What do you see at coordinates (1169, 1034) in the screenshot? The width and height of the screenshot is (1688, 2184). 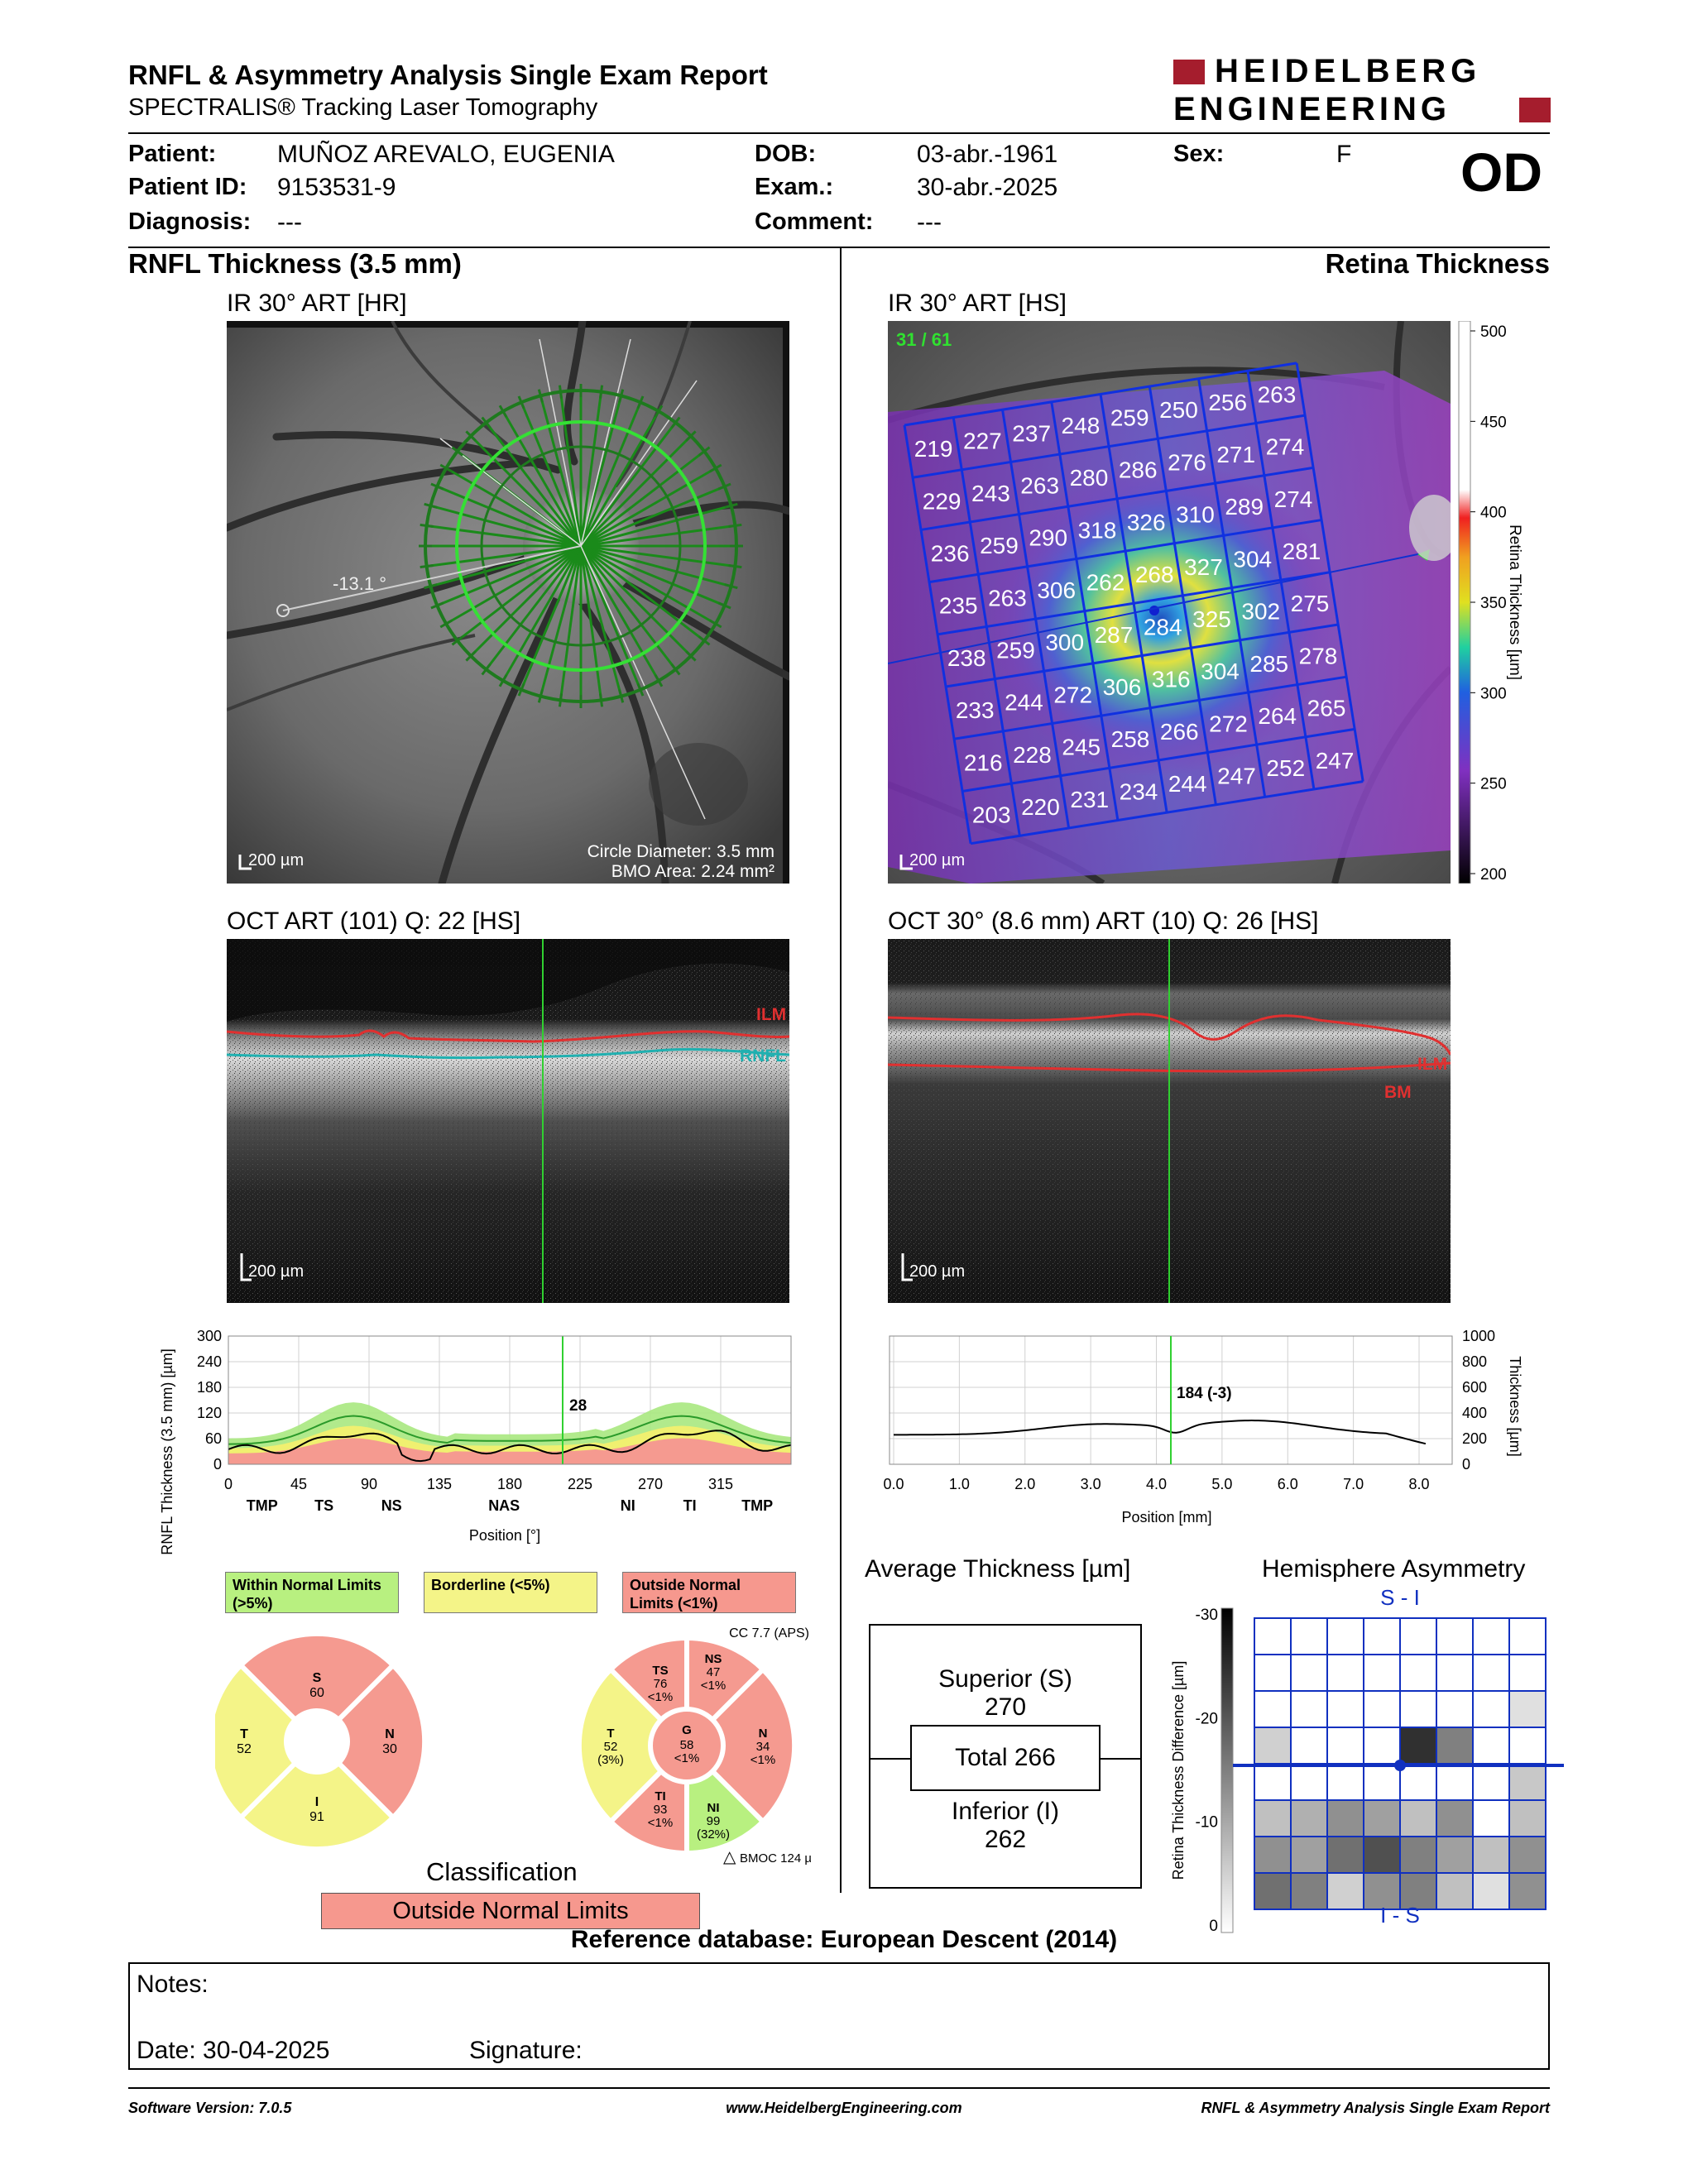 I see `right-ilm-line` at bounding box center [1169, 1034].